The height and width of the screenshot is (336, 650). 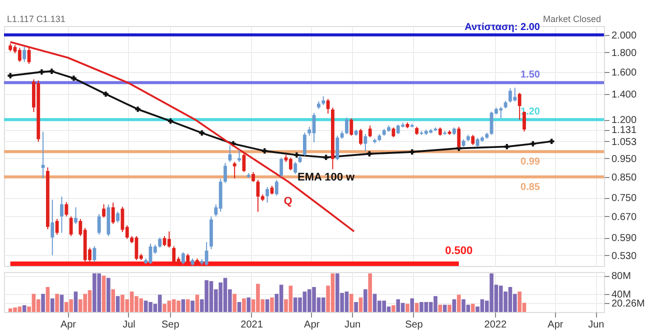 I want to click on ref-line-label: Αντίσταση: 2.00, so click(x=502, y=27).